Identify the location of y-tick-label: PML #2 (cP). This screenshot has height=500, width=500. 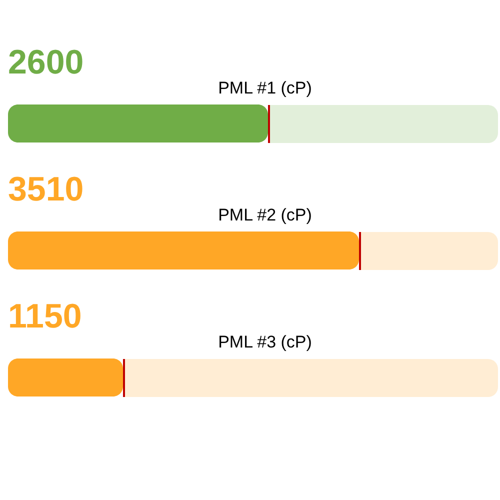
(265, 215).